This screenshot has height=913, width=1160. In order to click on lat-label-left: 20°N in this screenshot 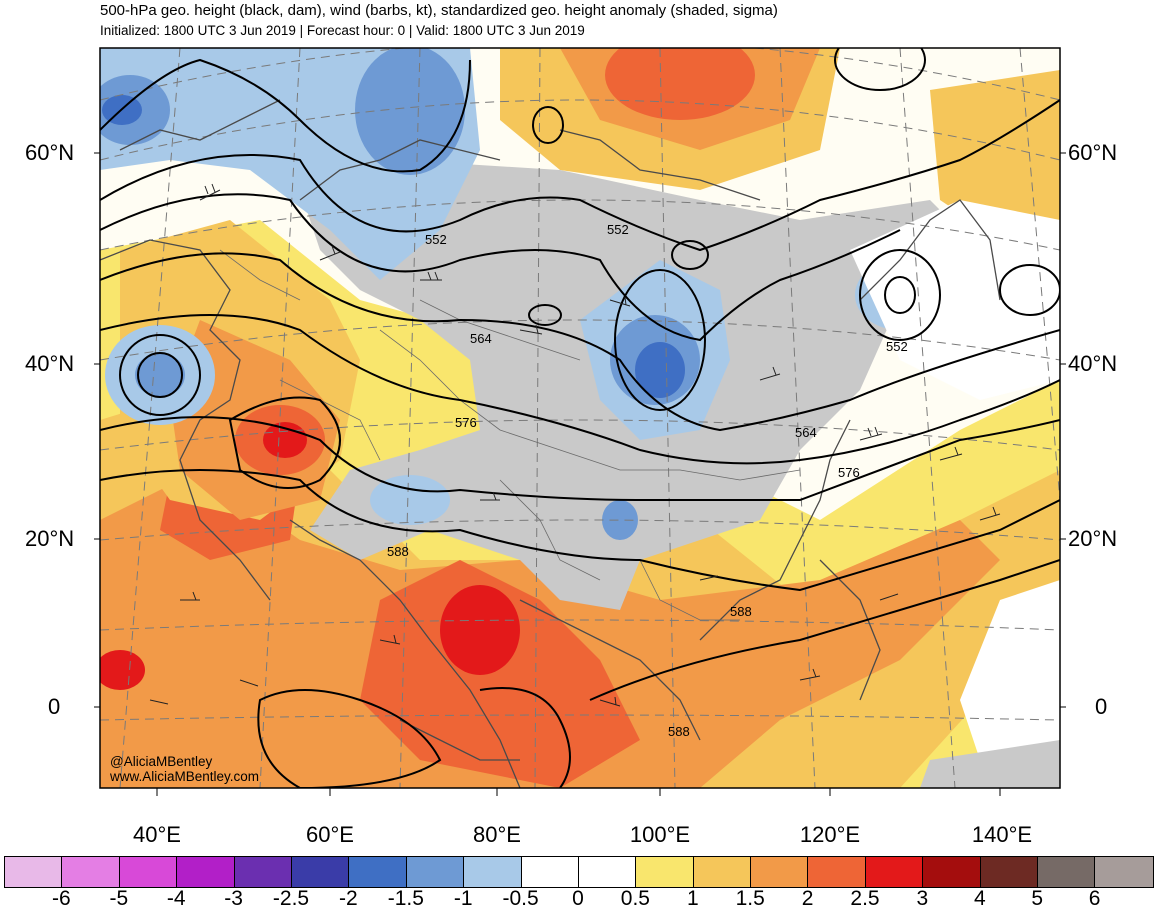, I will do `click(50, 538)`.